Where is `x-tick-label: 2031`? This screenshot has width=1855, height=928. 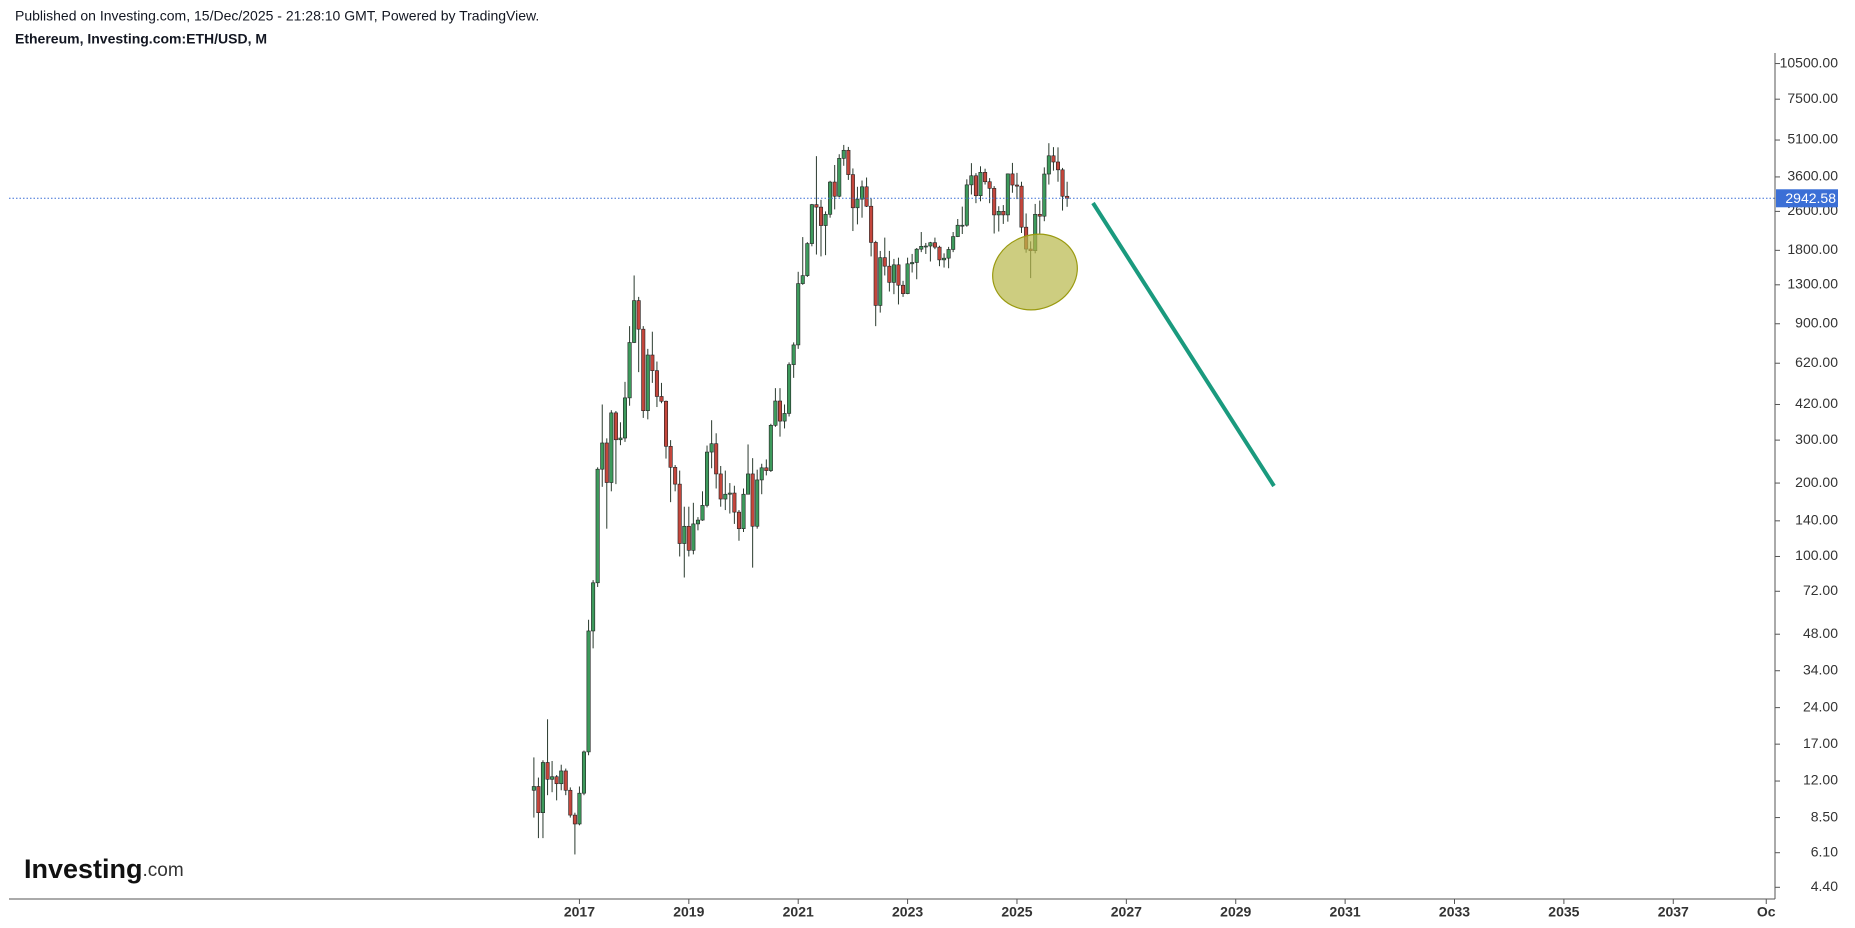
x-tick-label: 2031 is located at coordinates (1345, 912).